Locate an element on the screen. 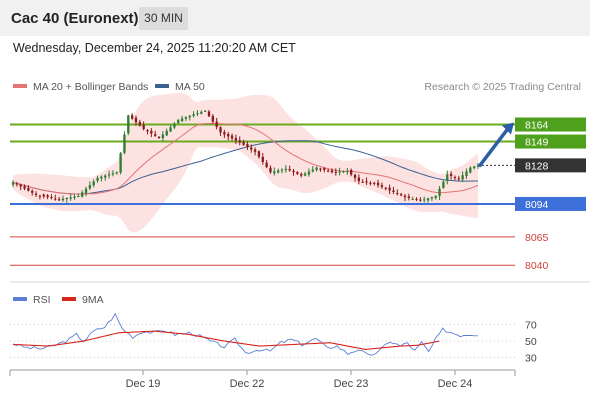  rsi-ma-line is located at coordinates (226, 340).